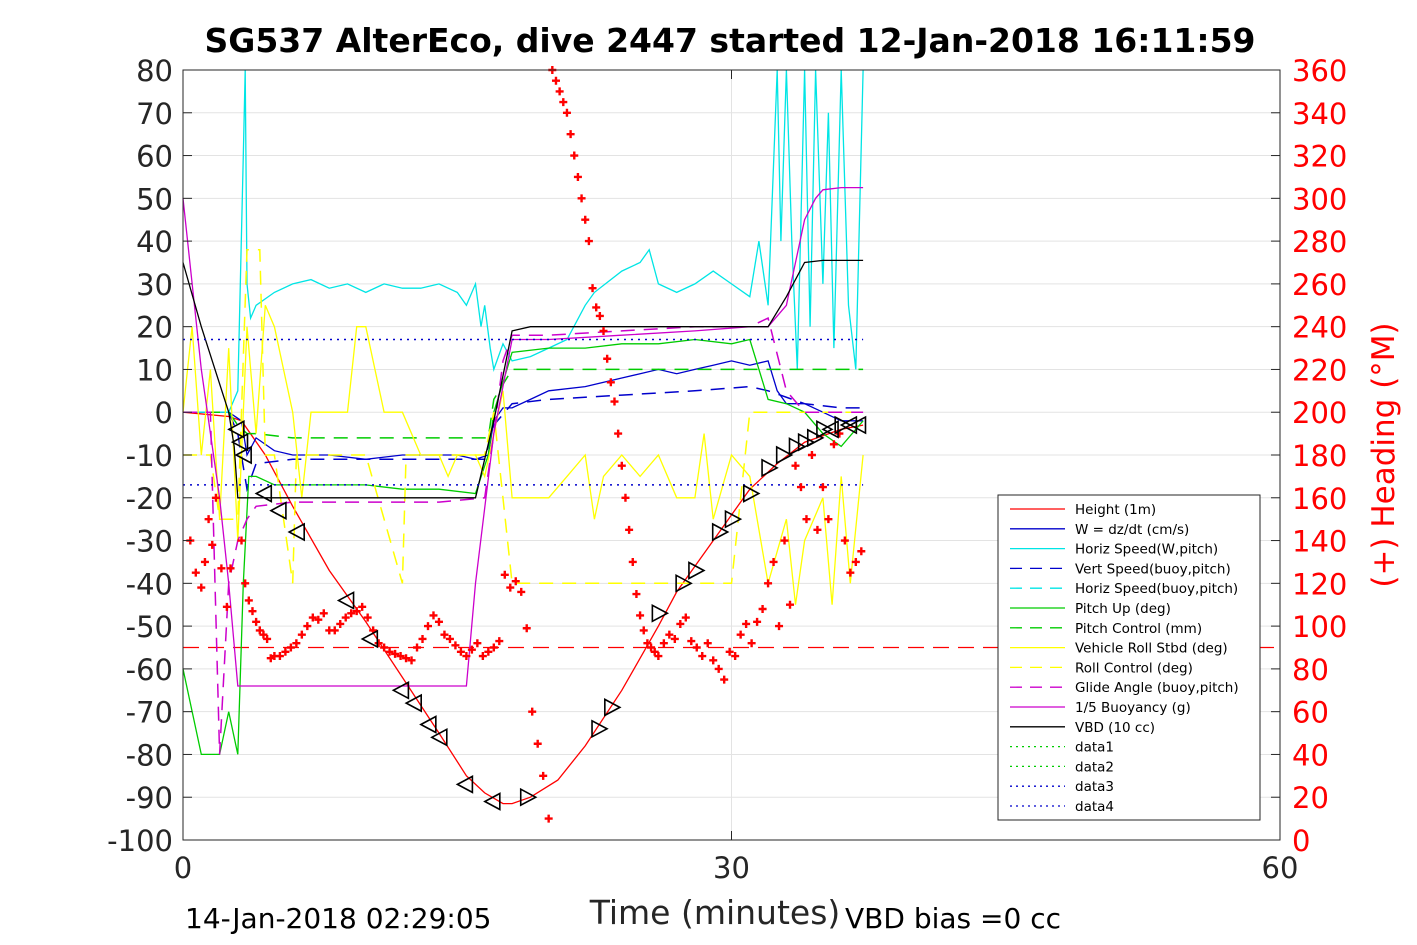 This screenshot has width=1417, height=945. What do you see at coordinates (1319, 456) in the screenshot?
I see `right-tick-label: 180` at bounding box center [1319, 456].